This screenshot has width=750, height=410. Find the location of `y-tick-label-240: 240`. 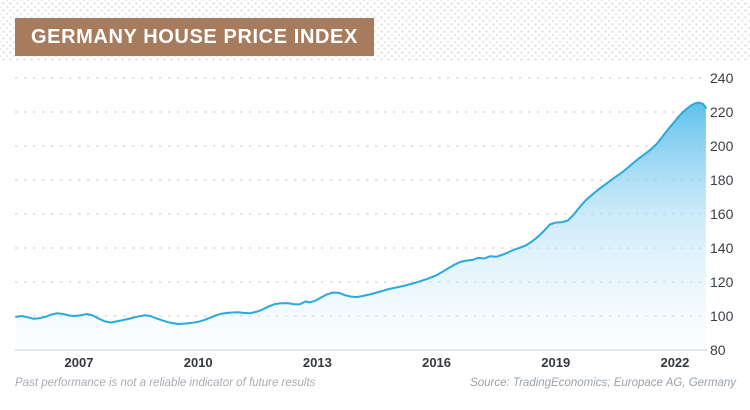

y-tick-label-240: 240 is located at coordinates (722, 78).